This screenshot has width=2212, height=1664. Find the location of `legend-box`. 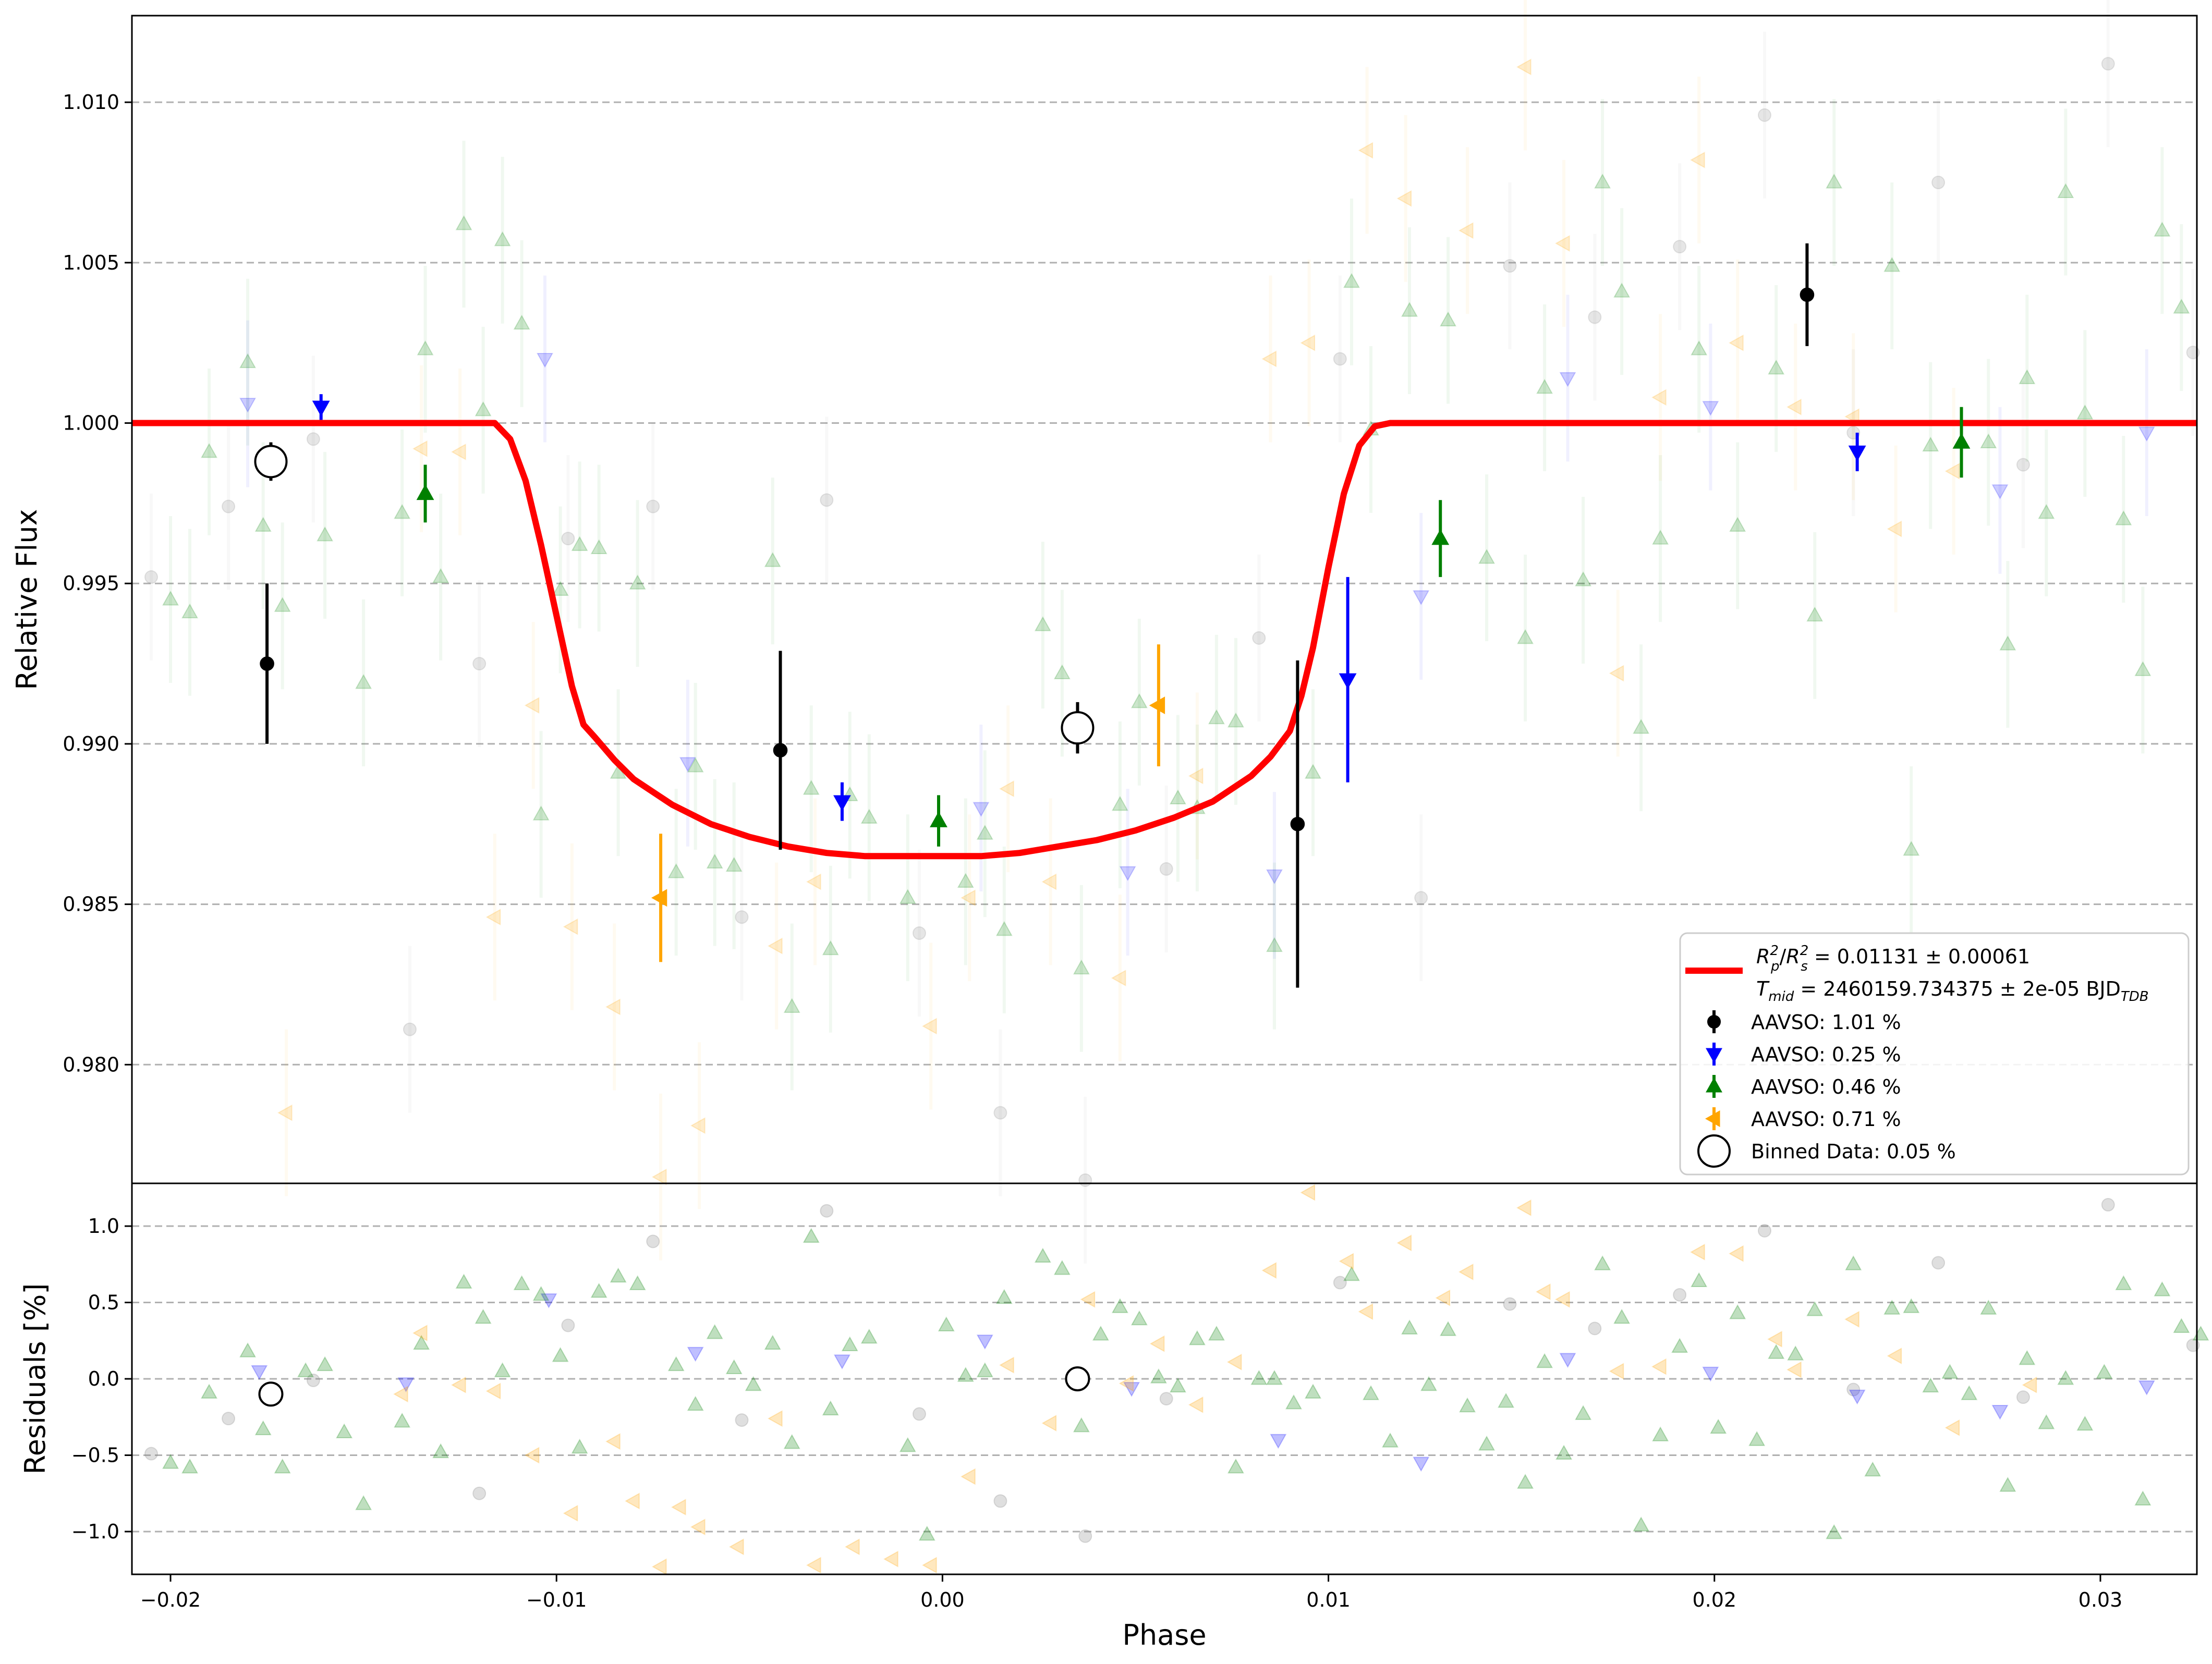

legend-box is located at coordinates (1934, 1054).